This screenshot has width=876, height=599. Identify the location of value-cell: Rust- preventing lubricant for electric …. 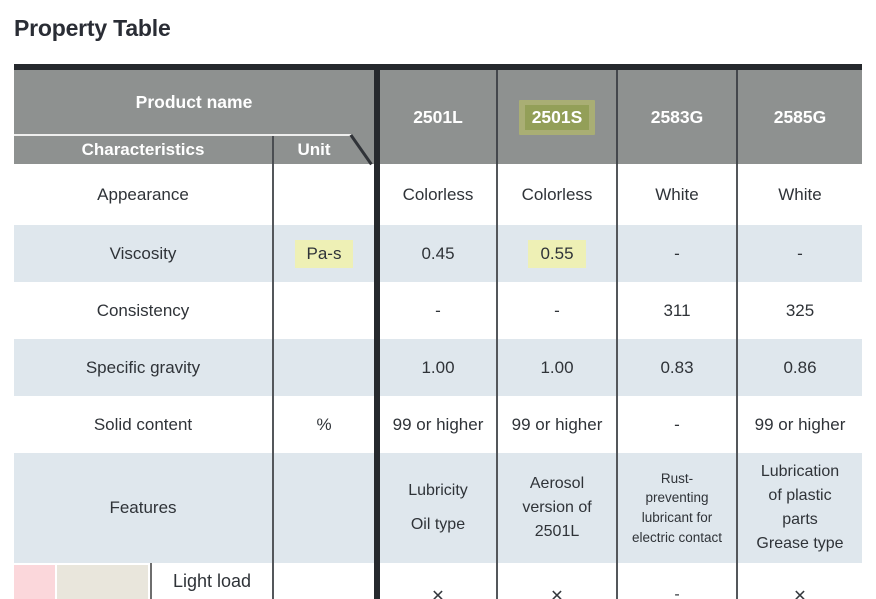
(678, 508).